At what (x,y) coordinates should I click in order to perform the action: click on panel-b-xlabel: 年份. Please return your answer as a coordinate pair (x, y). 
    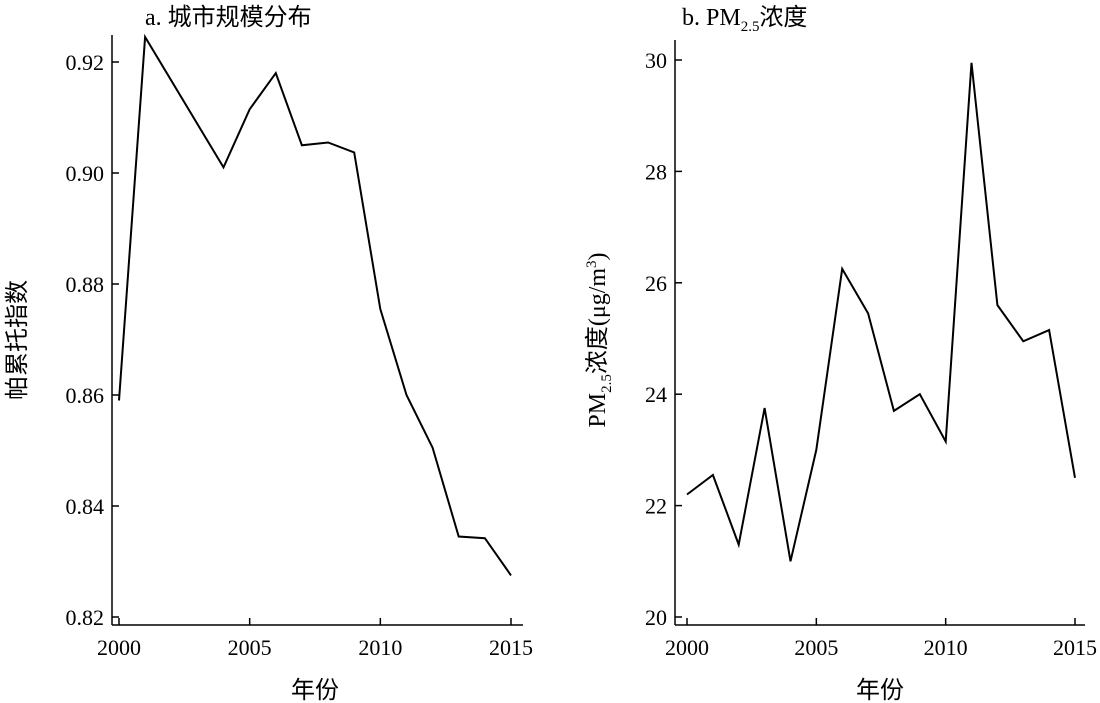
    Looking at the image, I should click on (880, 690).